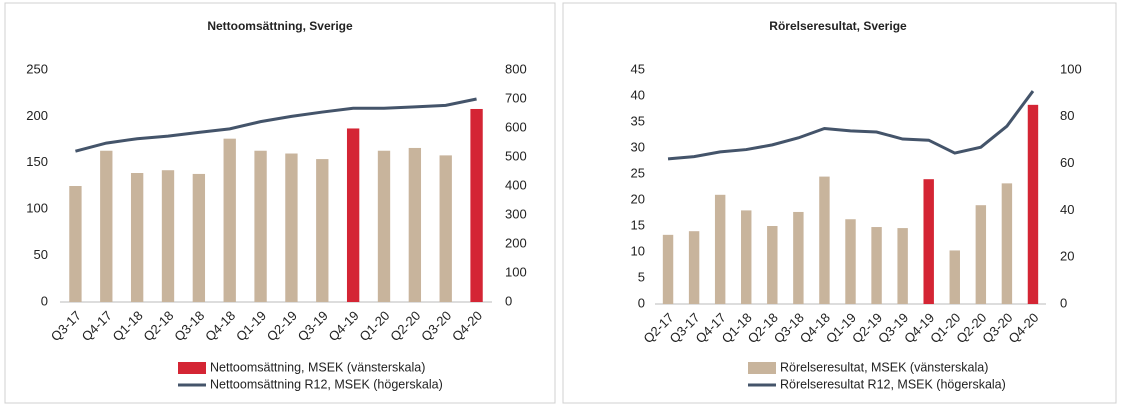  What do you see at coordinates (37, 208) in the screenshot?
I see `y-tick-label: 100` at bounding box center [37, 208].